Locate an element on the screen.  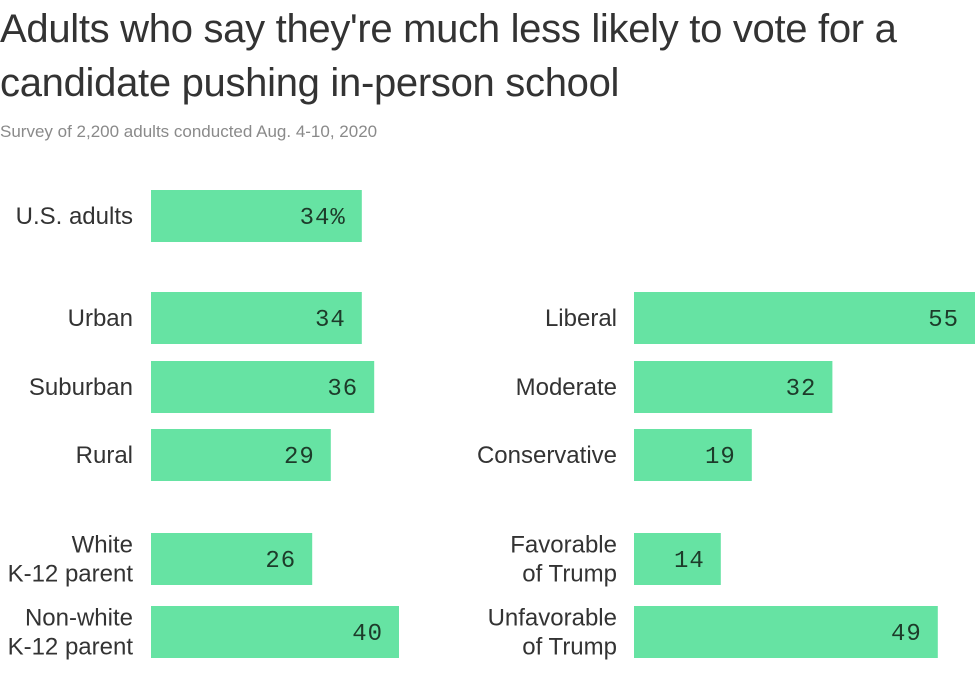
category-label-unfavorable-of-trump: Unfavorable of Trump is located at coordinates (552, 633).